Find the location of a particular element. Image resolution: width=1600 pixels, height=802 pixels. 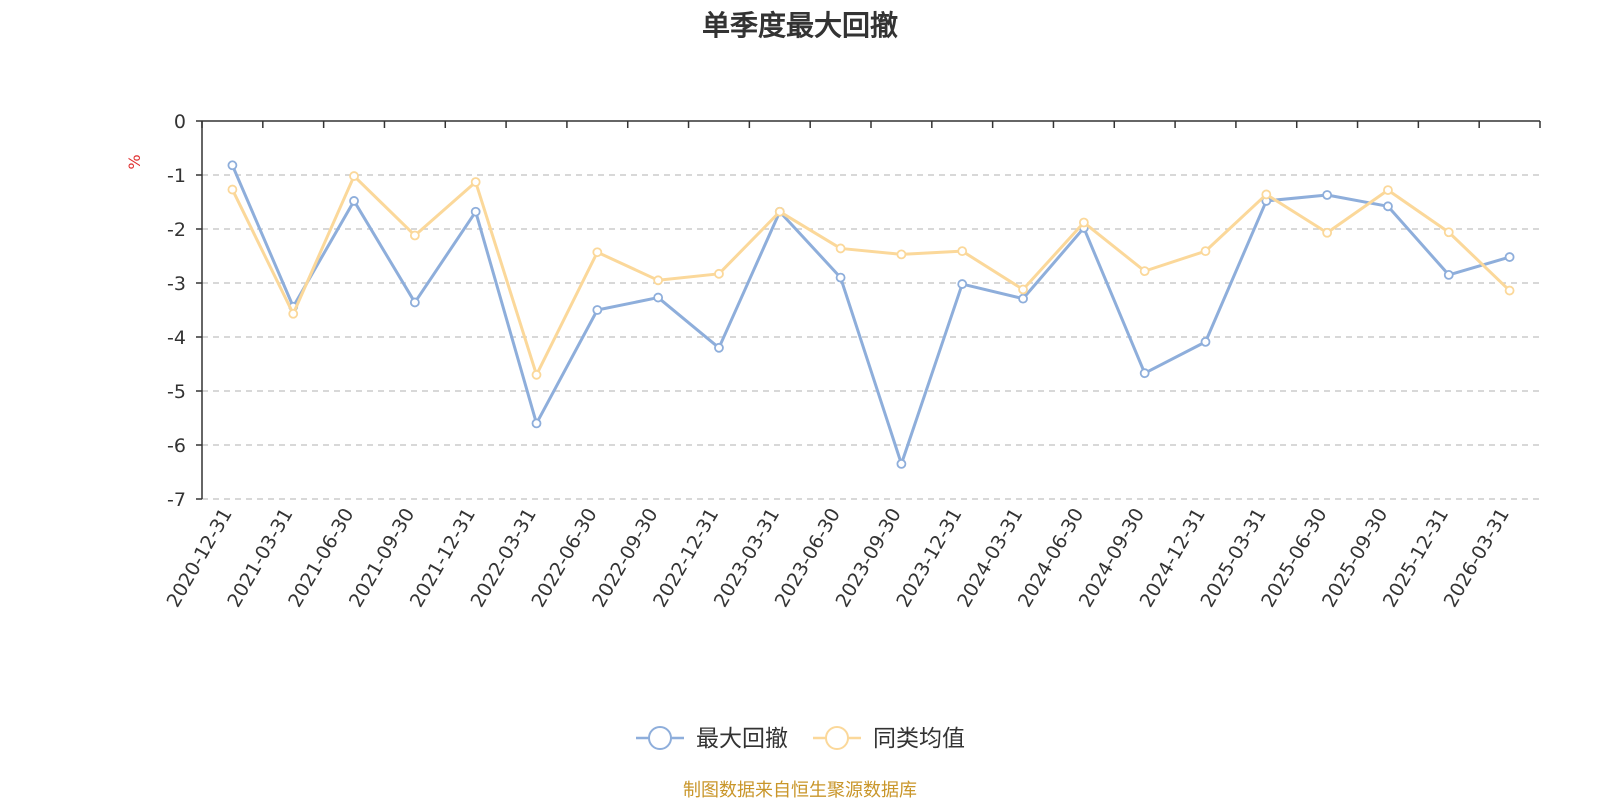

y-tick-label: -2 is located at coordinates (176, 230).